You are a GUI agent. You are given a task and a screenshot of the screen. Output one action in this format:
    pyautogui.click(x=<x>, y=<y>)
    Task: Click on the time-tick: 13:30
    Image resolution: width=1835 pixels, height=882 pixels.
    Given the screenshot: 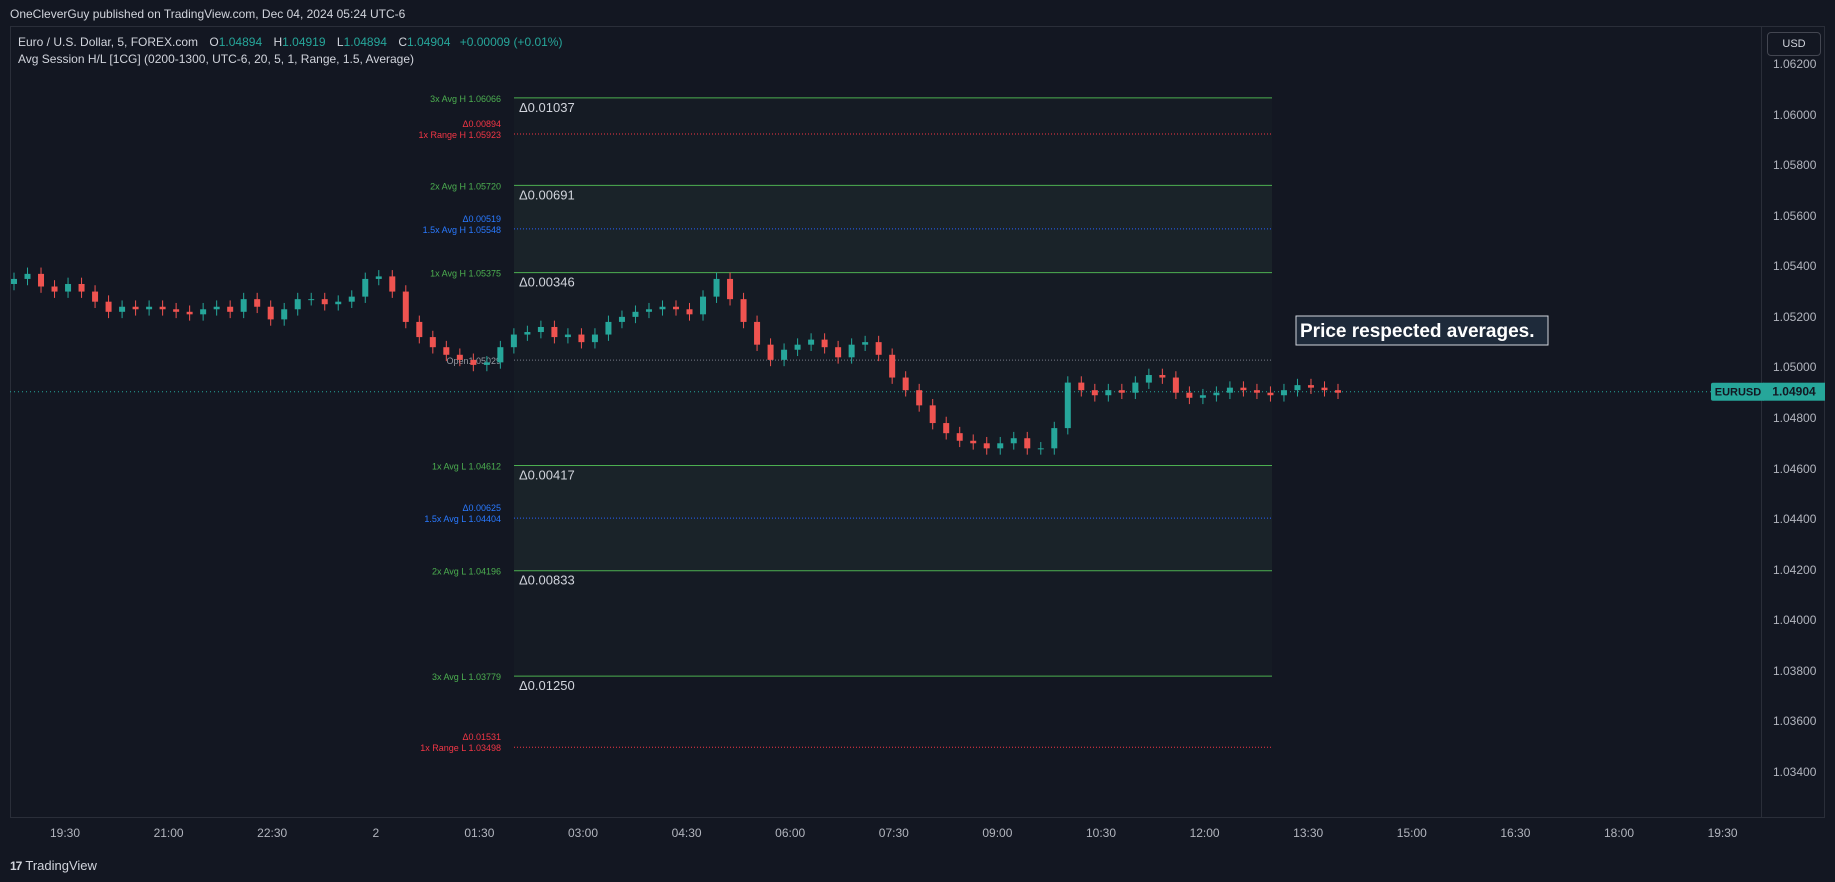 What is the action you would take?
    pyautogui.click(x=1308, y=833)
    